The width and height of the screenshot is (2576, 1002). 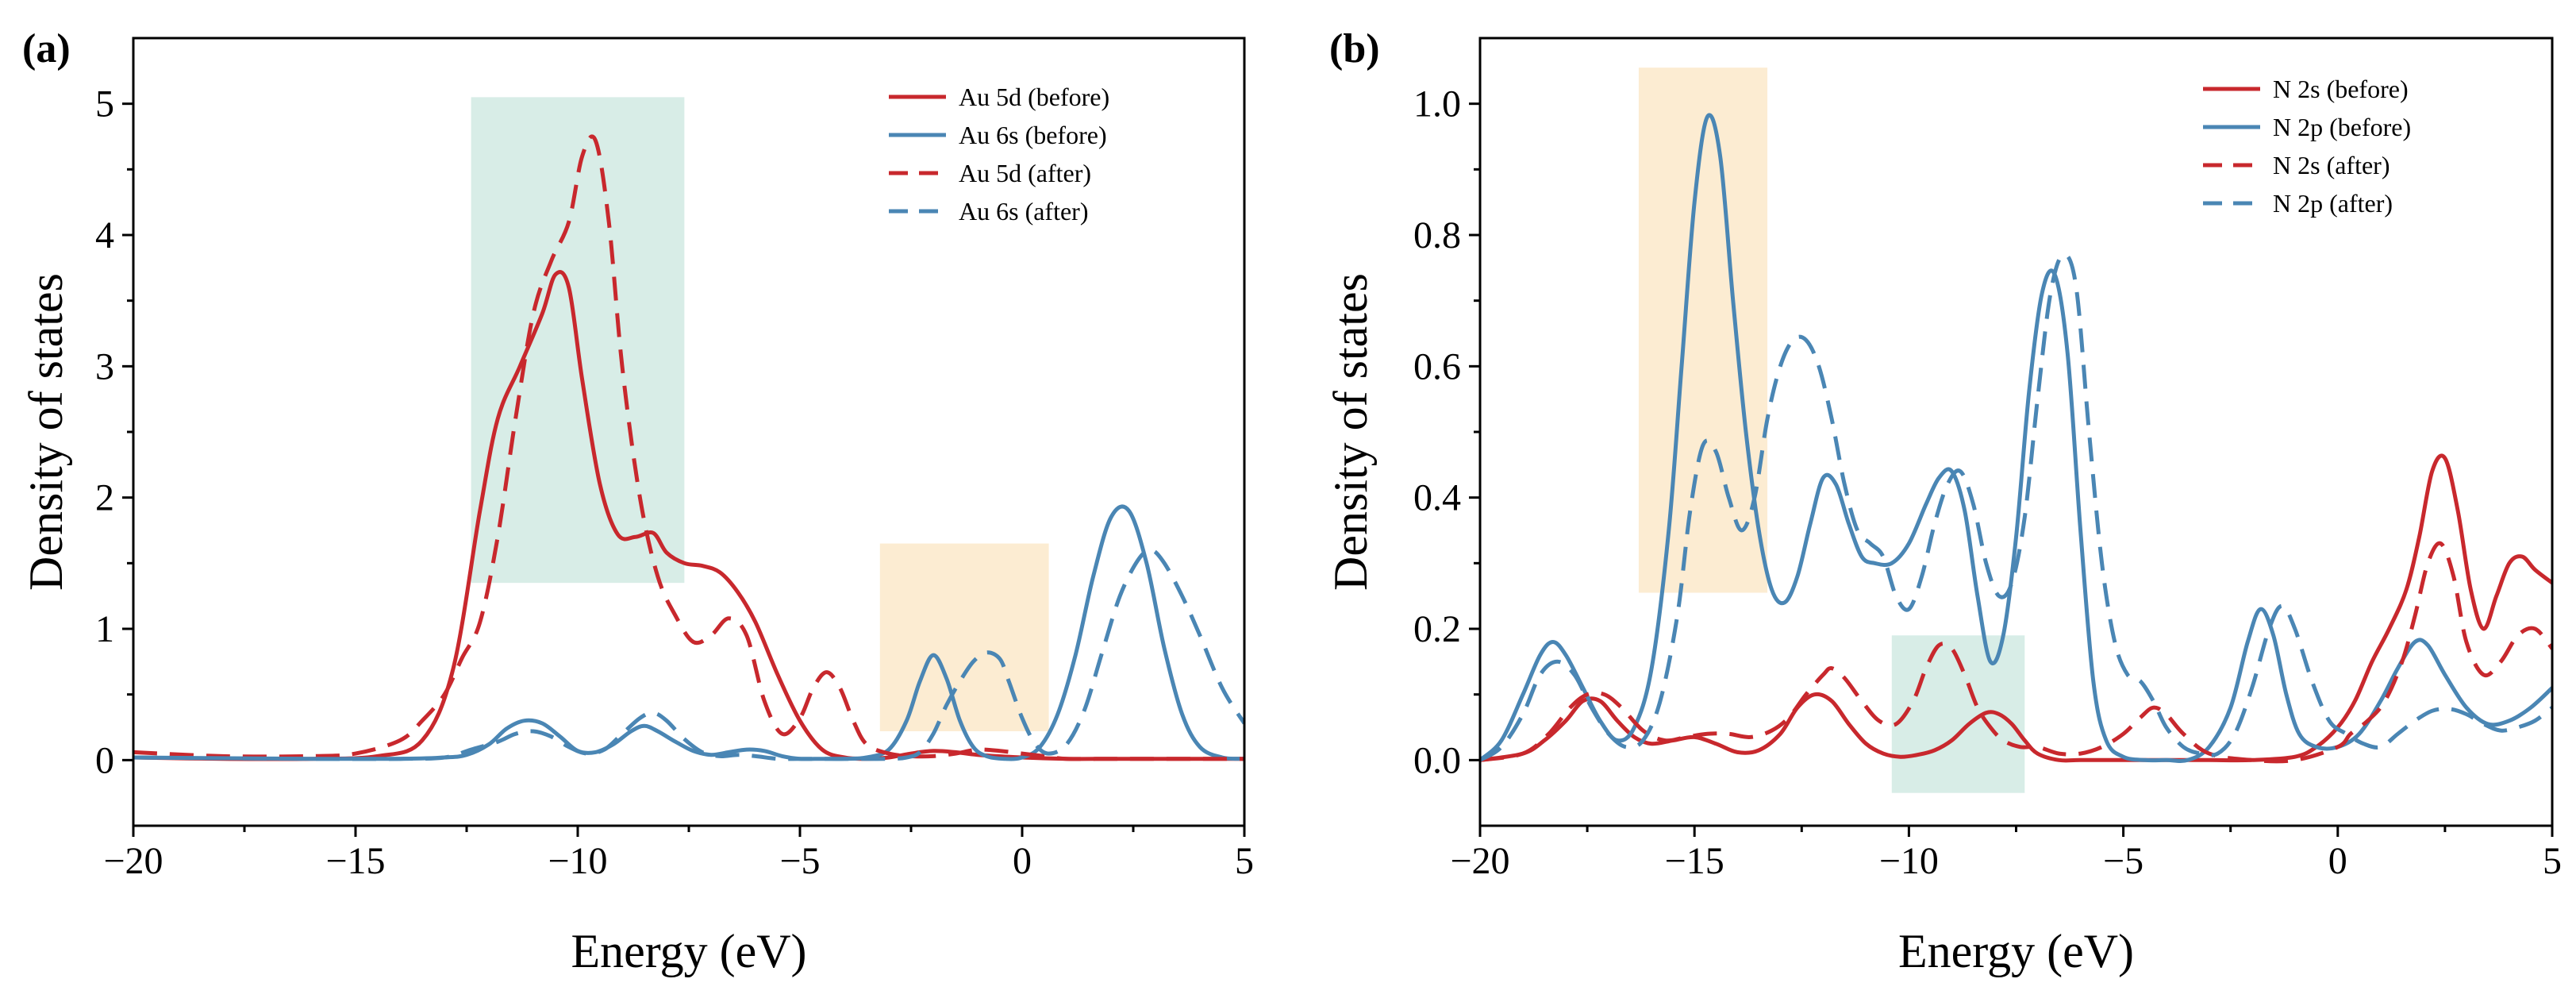 I want to click on series-line-au-6s-before, so click(x=688, y=632).